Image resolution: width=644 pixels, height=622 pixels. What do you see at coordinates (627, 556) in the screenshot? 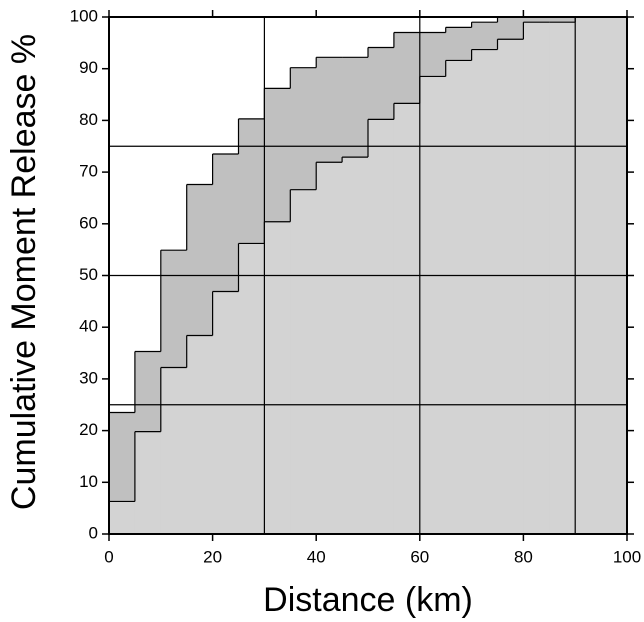
I see `x-tick-label: 100` at bounding box center [627, 556].